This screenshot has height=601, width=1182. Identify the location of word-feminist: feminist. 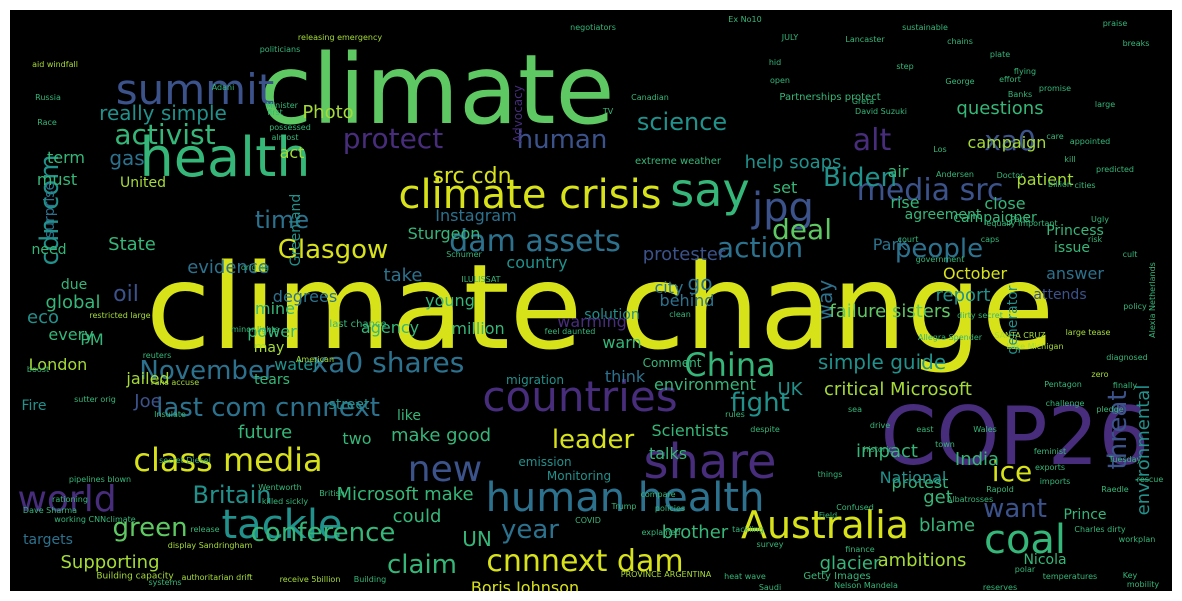
(1050, 451).